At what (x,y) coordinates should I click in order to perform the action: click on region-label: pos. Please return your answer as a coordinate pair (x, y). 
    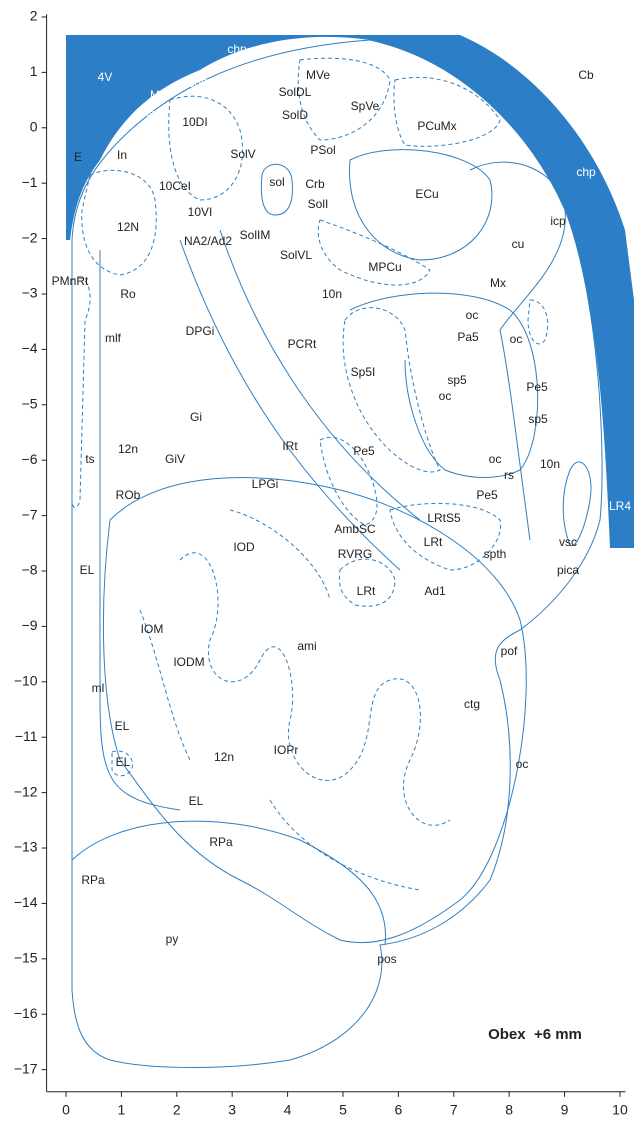
    Looking at the image, I should click on (386, 959).